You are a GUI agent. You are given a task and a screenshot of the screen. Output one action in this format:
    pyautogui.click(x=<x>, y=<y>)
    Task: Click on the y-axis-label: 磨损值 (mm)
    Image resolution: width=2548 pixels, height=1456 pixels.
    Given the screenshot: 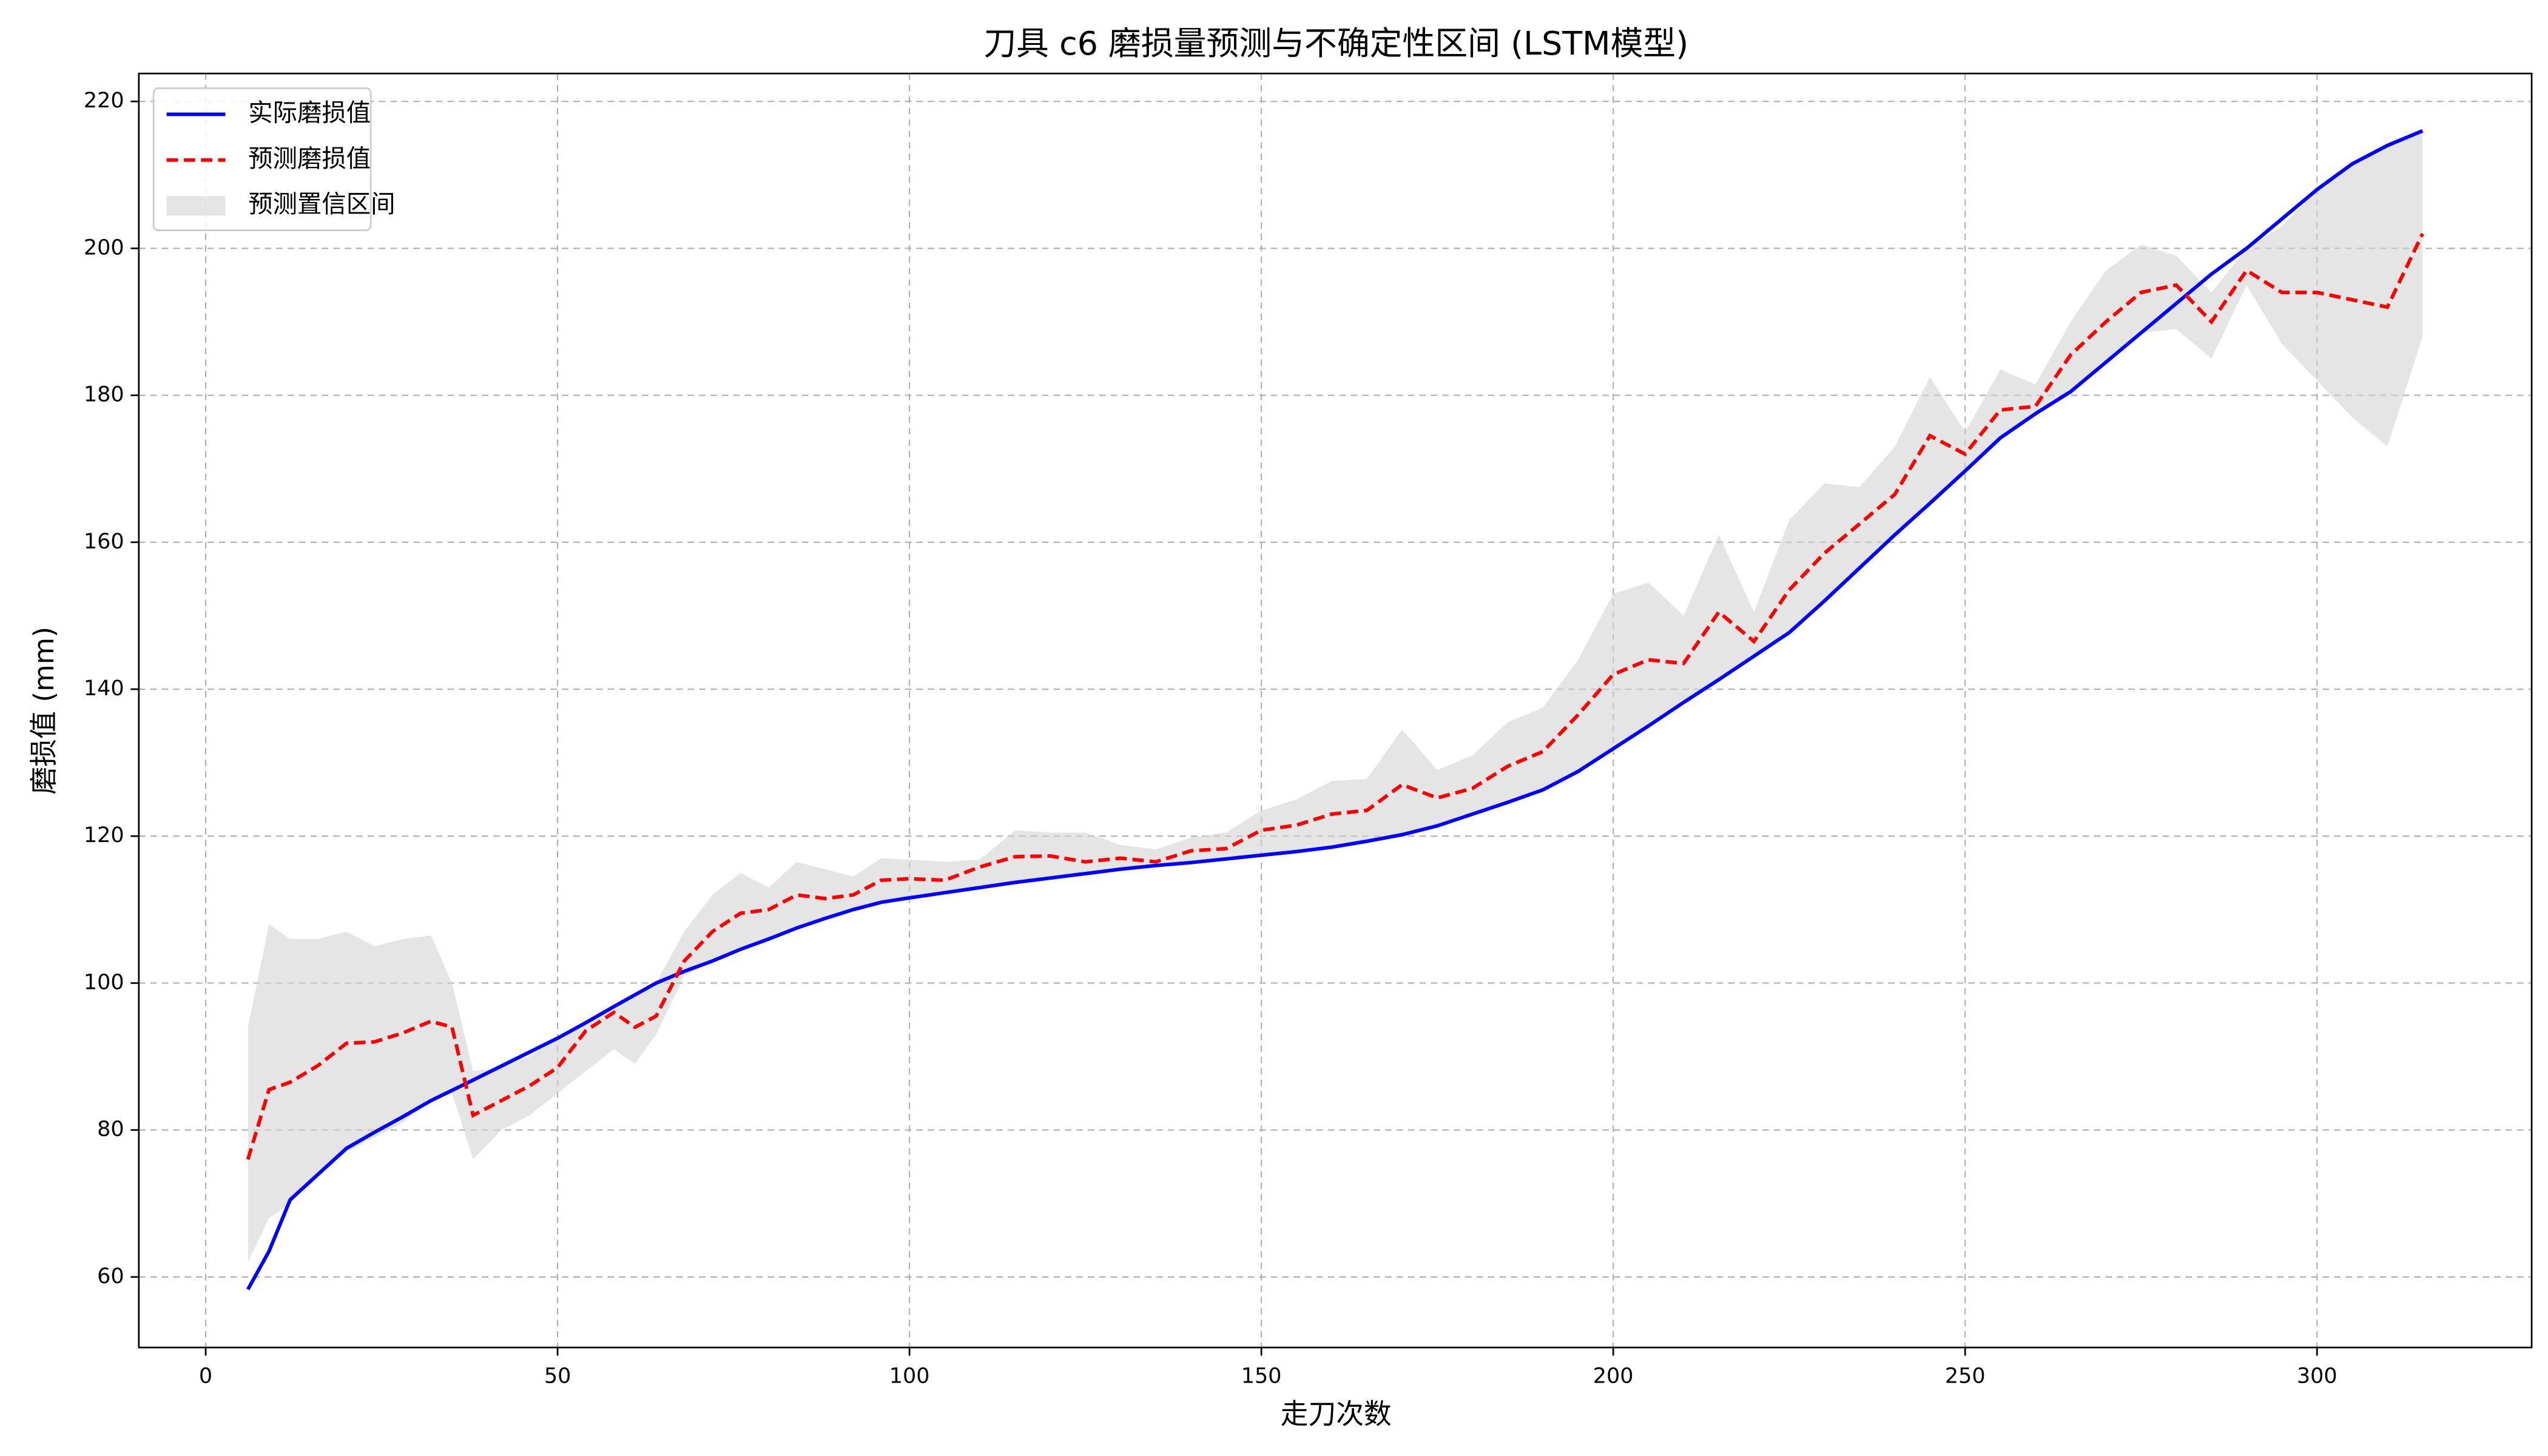 What is the action you would take?
    pyautogui.click(x=44, y=711)
    